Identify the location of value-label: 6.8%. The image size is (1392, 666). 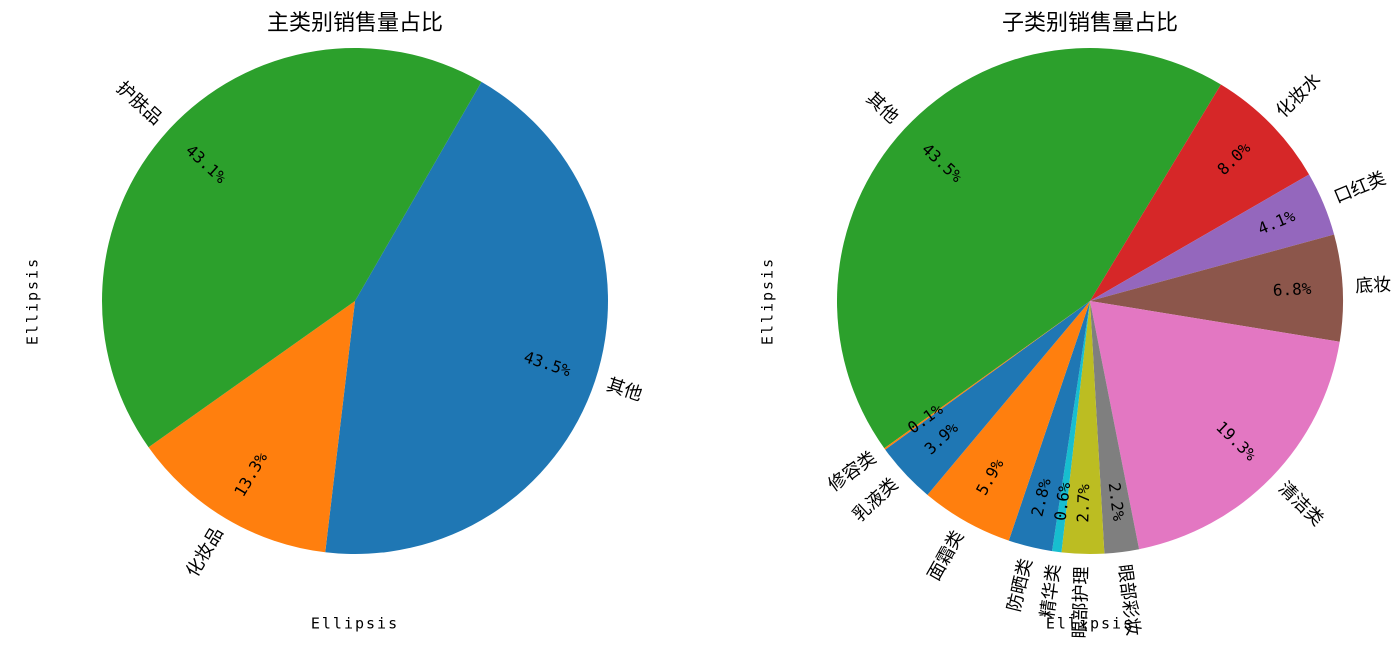
(1292, 289).